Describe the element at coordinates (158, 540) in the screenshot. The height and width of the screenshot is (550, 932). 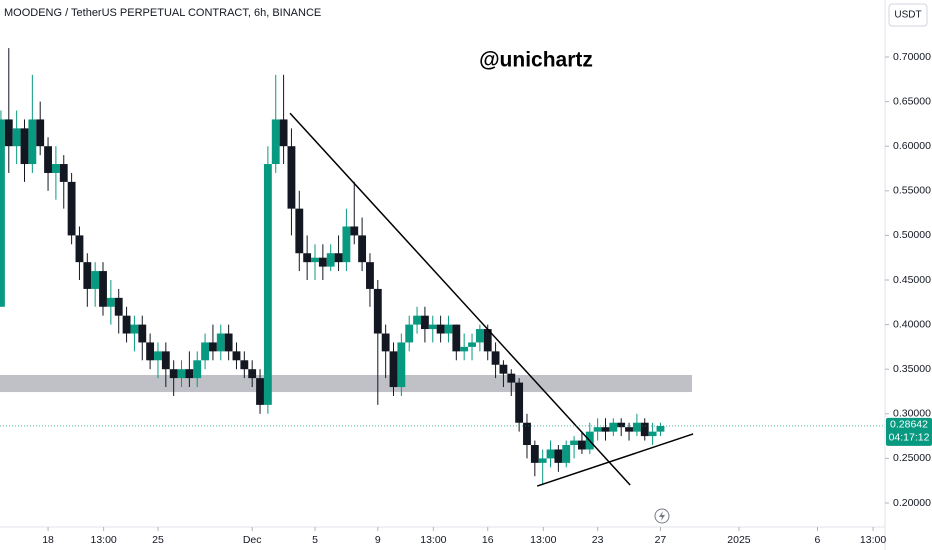
I see `x-tick-label: 25` at that location.